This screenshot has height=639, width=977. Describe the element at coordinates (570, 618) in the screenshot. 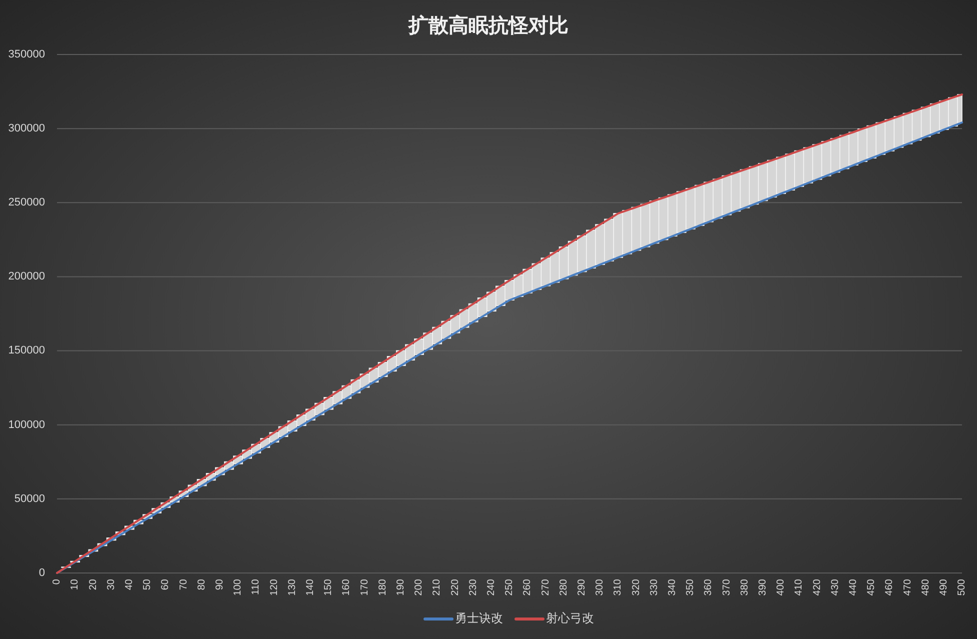

I see `legend-label: 射心弓改` at that location.